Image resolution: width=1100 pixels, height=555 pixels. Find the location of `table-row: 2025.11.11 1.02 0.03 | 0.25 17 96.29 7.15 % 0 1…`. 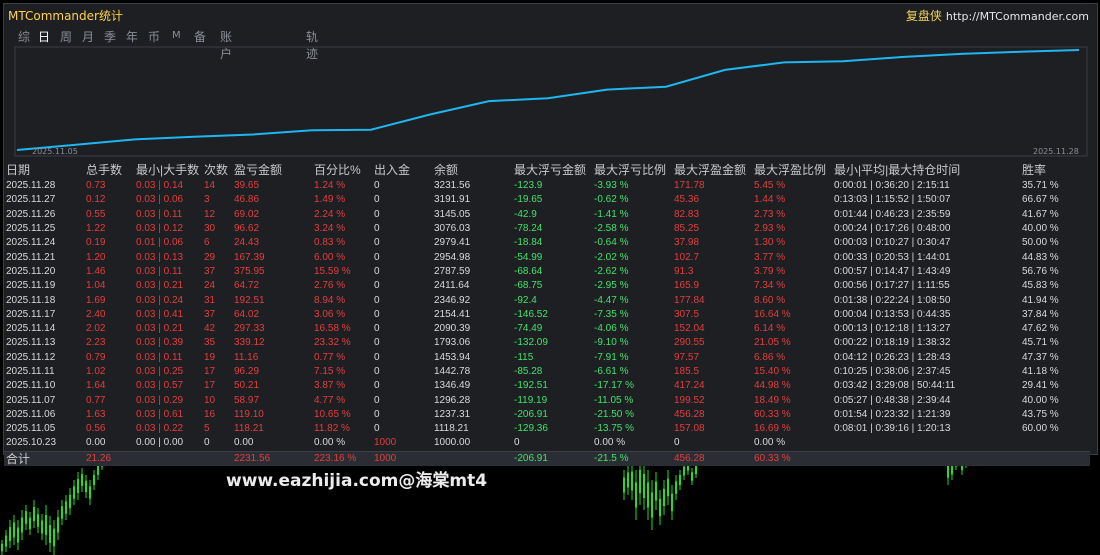

table-row: 2025.11.11 1.02 0.03 | 0.25 17 96.29 7.15 % 0 1… is located at coordinates (547, 372).